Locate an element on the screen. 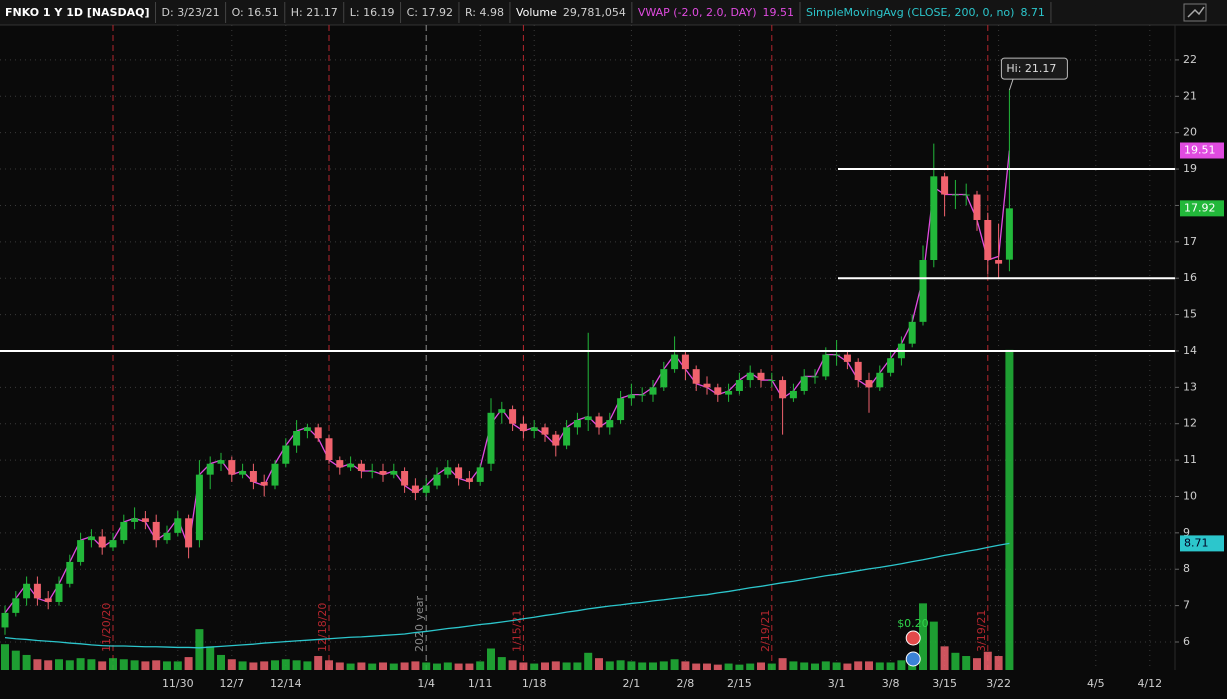  header-item: L: 16.19 is located at coordinates (372, 12).